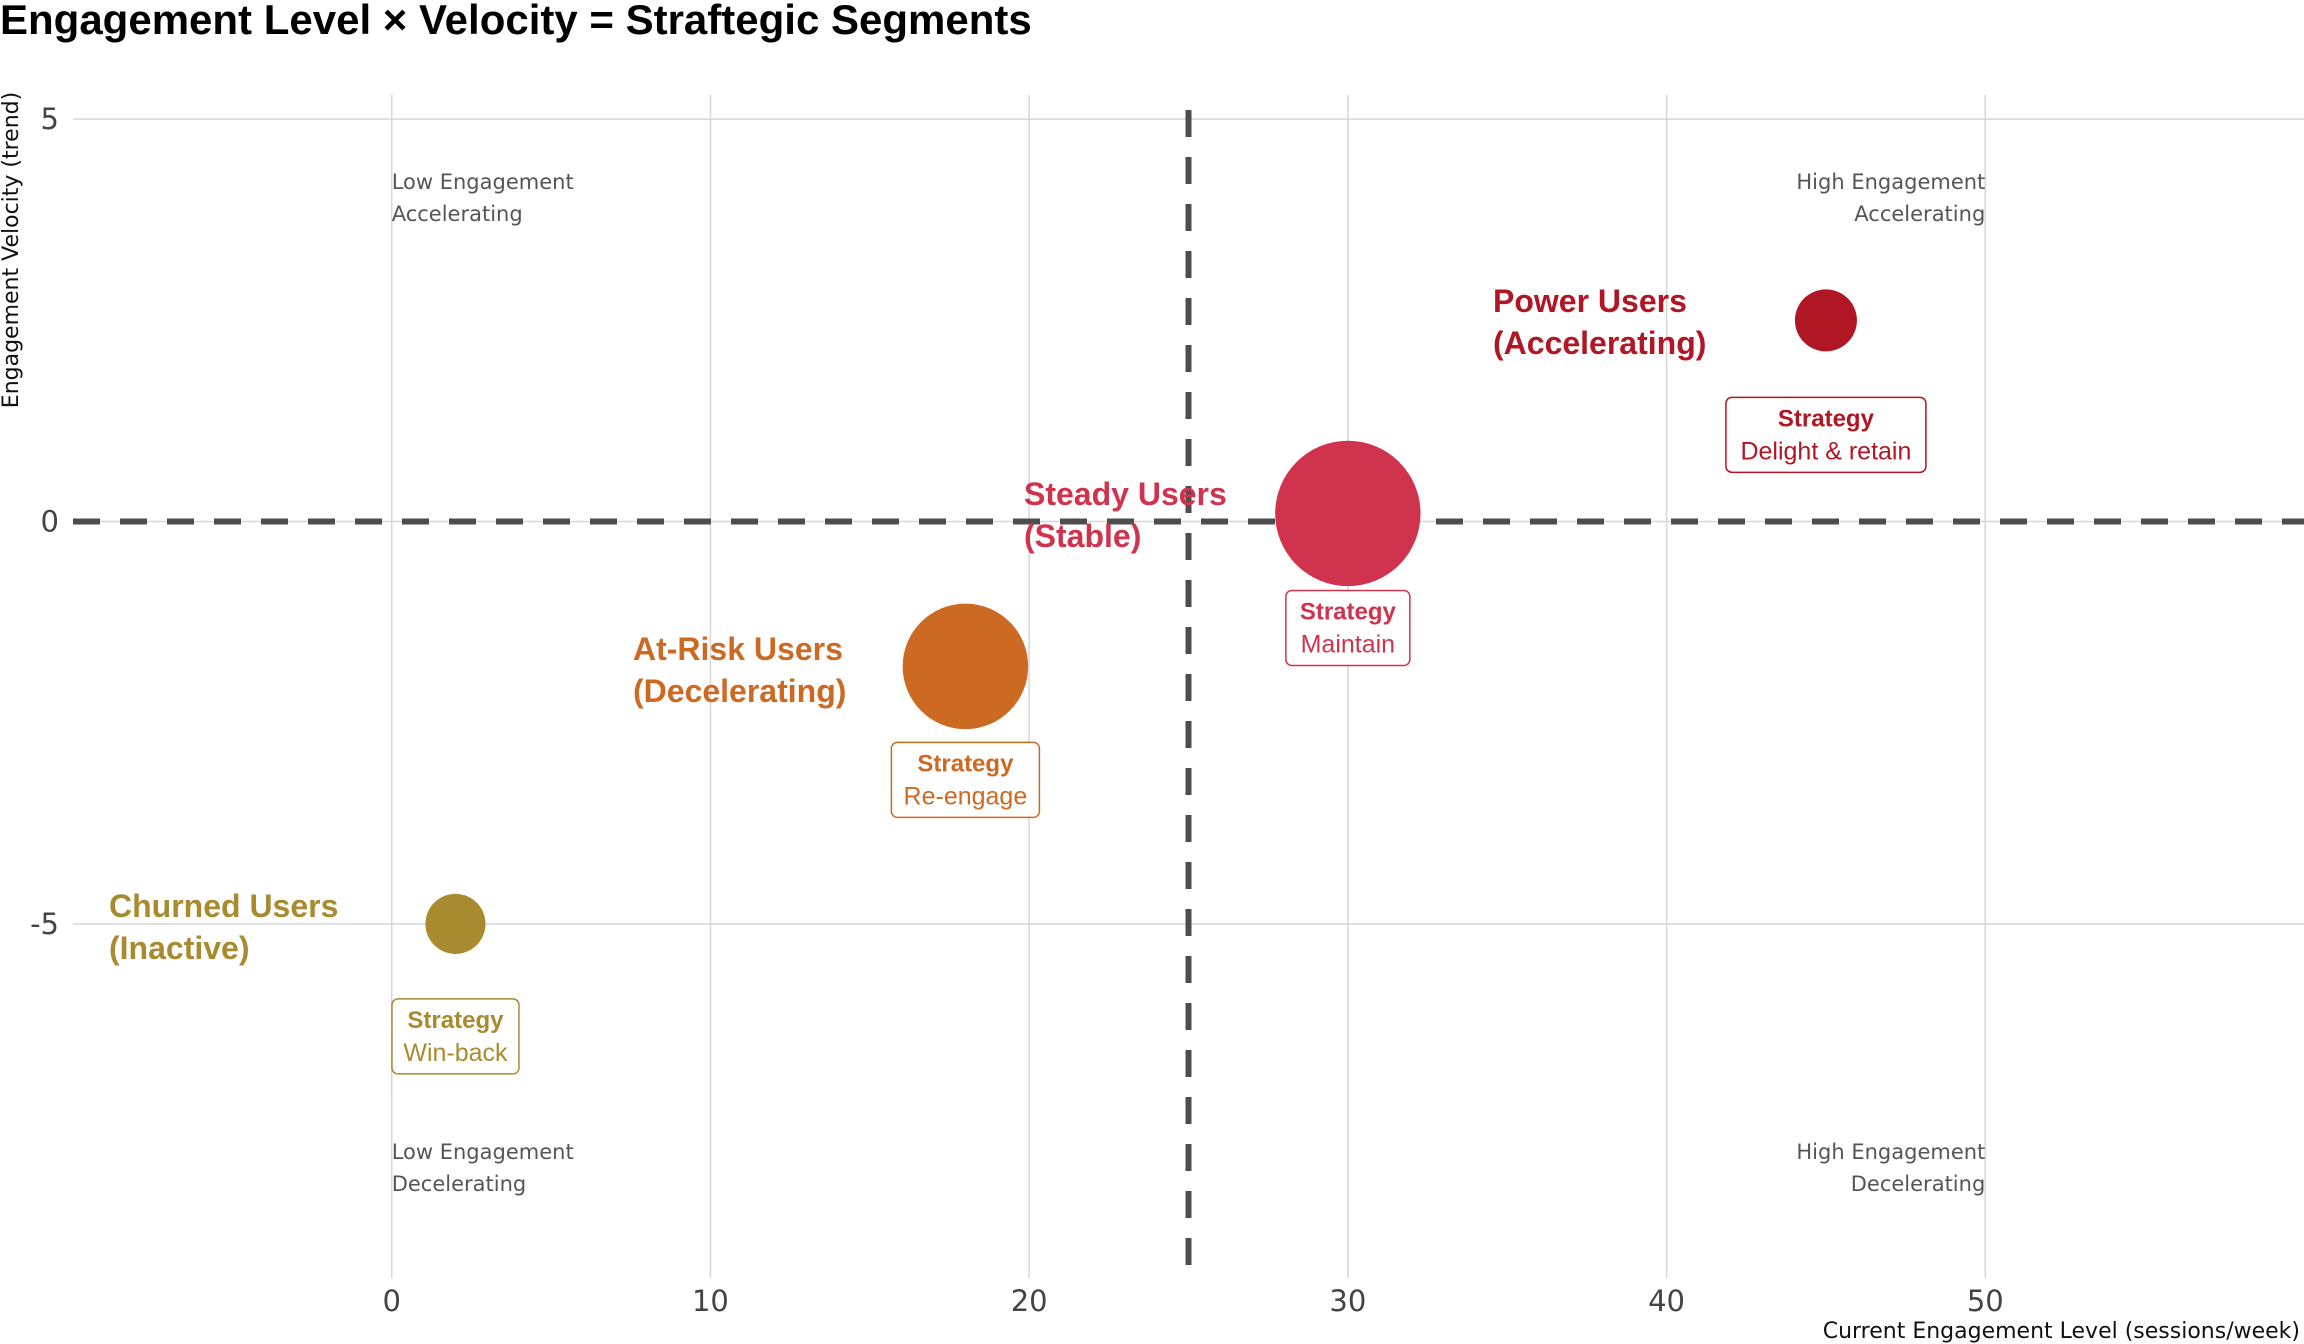  What do you see at coordinates (391, 1301) in the screenshot?
I see `x-tick-label: 0` at bounding box center [391, 1301].